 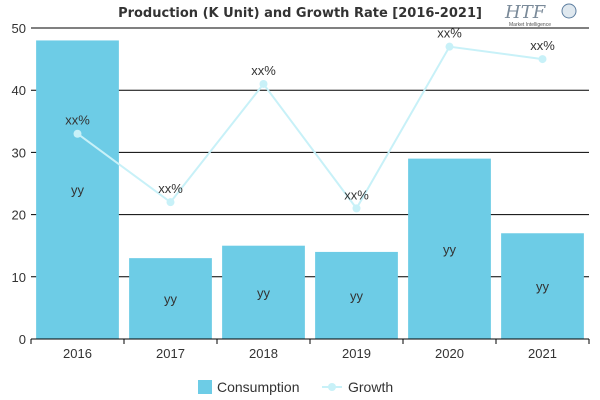 I want to click on x-tick-label-2019: 2019, so click(x=356, y=353).